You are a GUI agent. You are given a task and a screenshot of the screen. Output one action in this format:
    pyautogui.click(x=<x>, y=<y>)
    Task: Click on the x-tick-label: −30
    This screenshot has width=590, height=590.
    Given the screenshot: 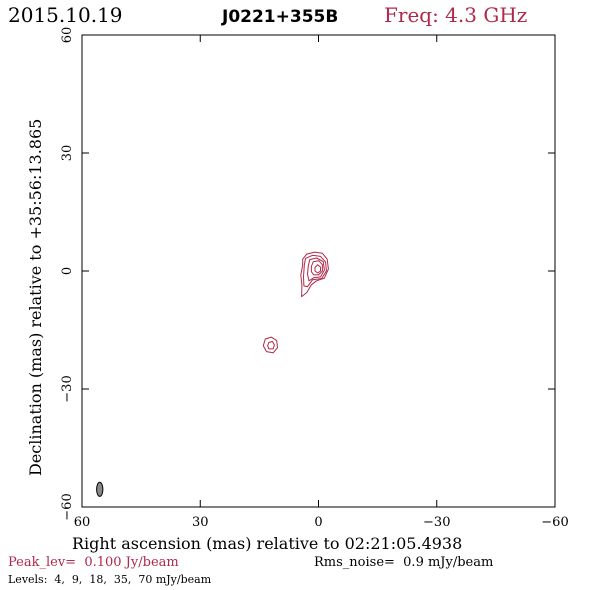 What is the action you would take?
    pyautogui.click(x=436, y=522)
    